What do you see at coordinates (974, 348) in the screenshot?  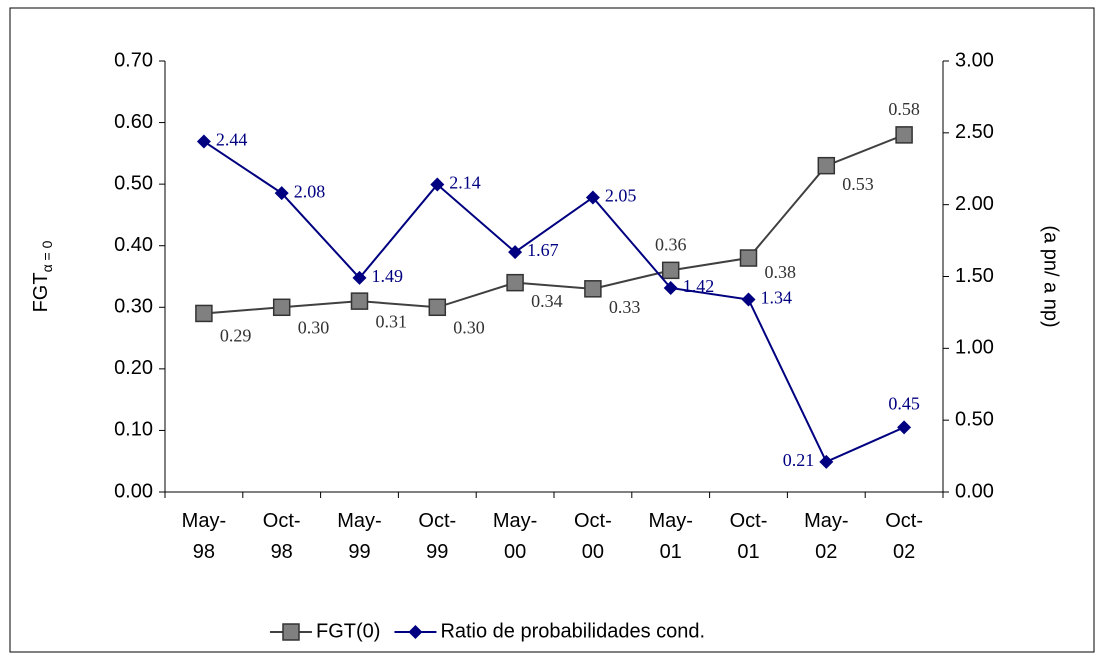 I see `y2-tick-label: 1.00` at bounding box center [974, 348].